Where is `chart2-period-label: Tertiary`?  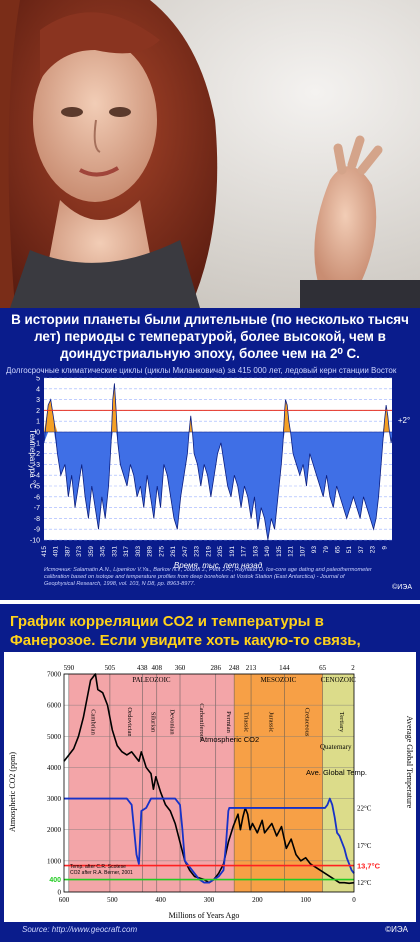 chart2-period-label: Tertiary is located at coordinates (341, 722).